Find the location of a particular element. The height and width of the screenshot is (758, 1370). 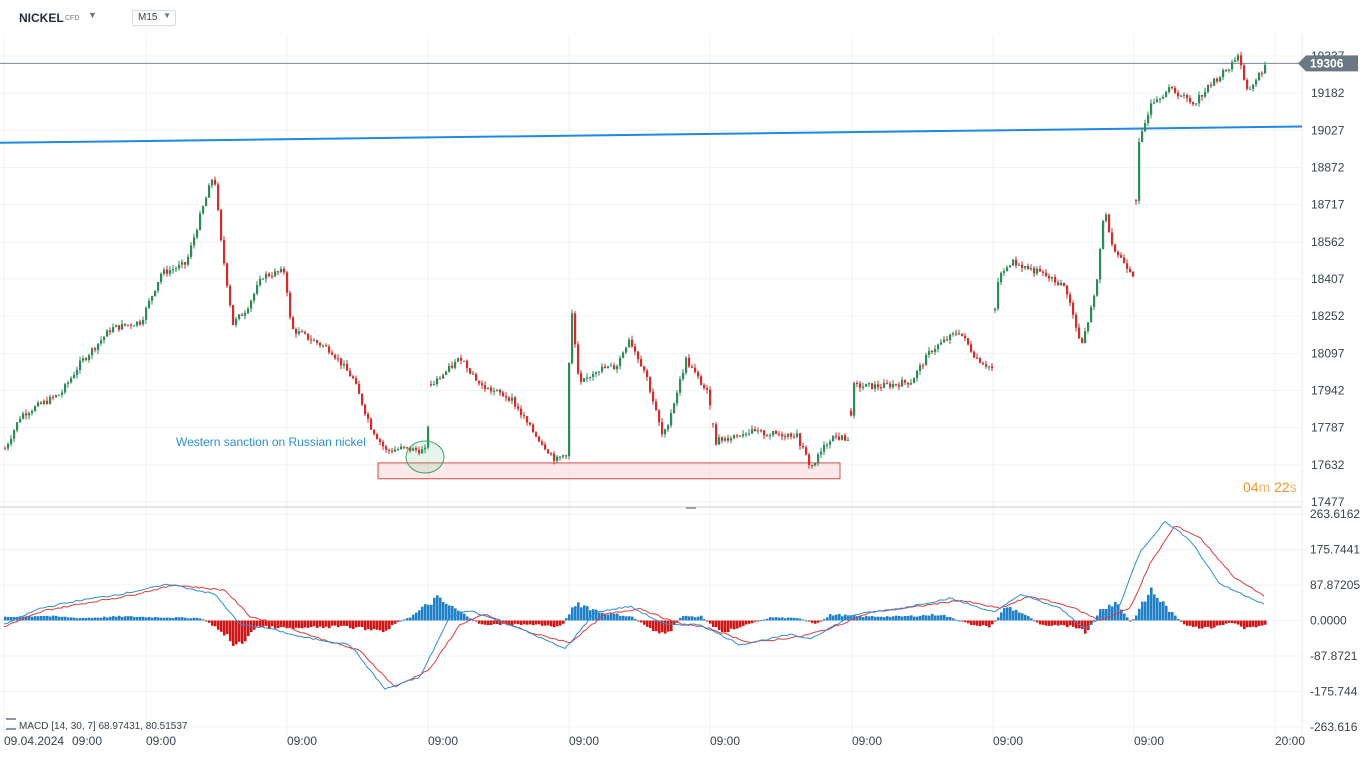

symbol-name: NICKEL is located at coordinates (41, 18).